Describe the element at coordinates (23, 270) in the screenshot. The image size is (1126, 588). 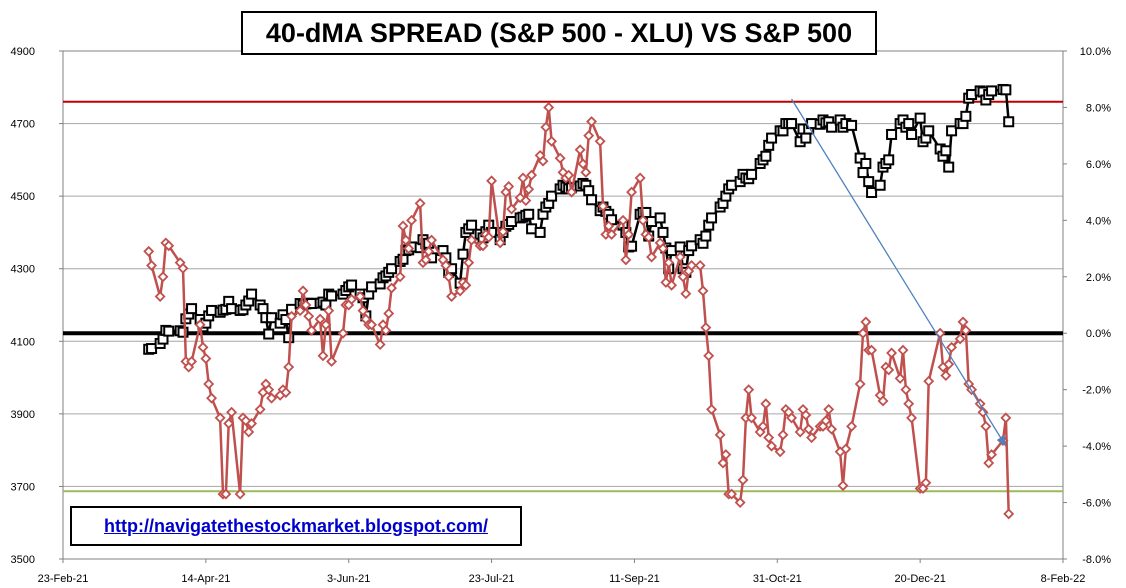
I see `left-axis-tick-label: 4300` at that location.